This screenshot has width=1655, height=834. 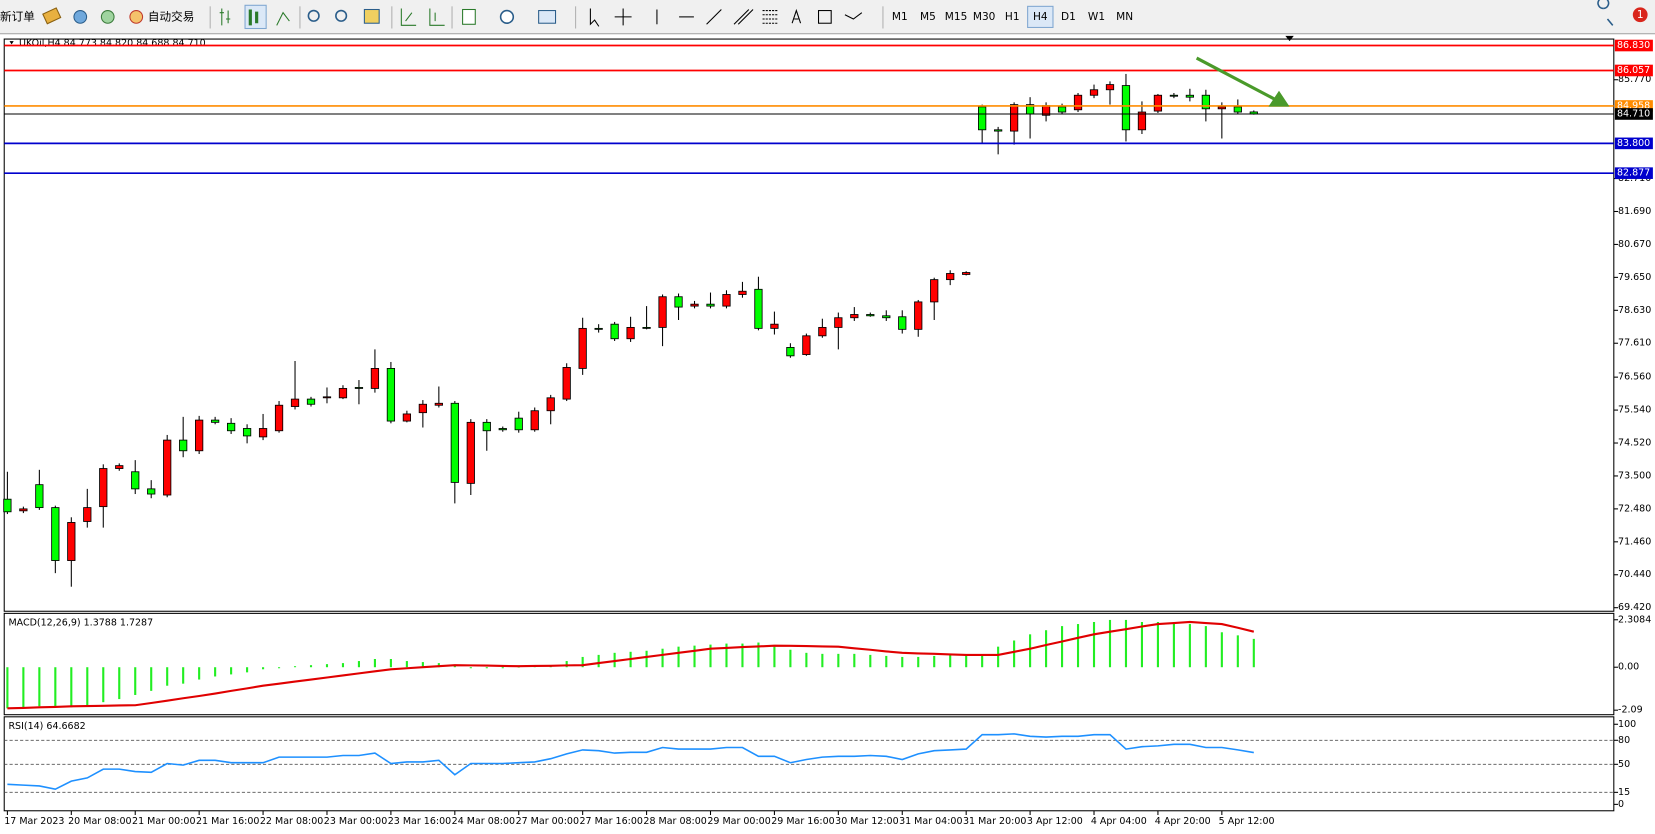 What do you see at coordinates (630, 761) in the screenshot?
I see `rsi-line` at bounding box center [630, 761].